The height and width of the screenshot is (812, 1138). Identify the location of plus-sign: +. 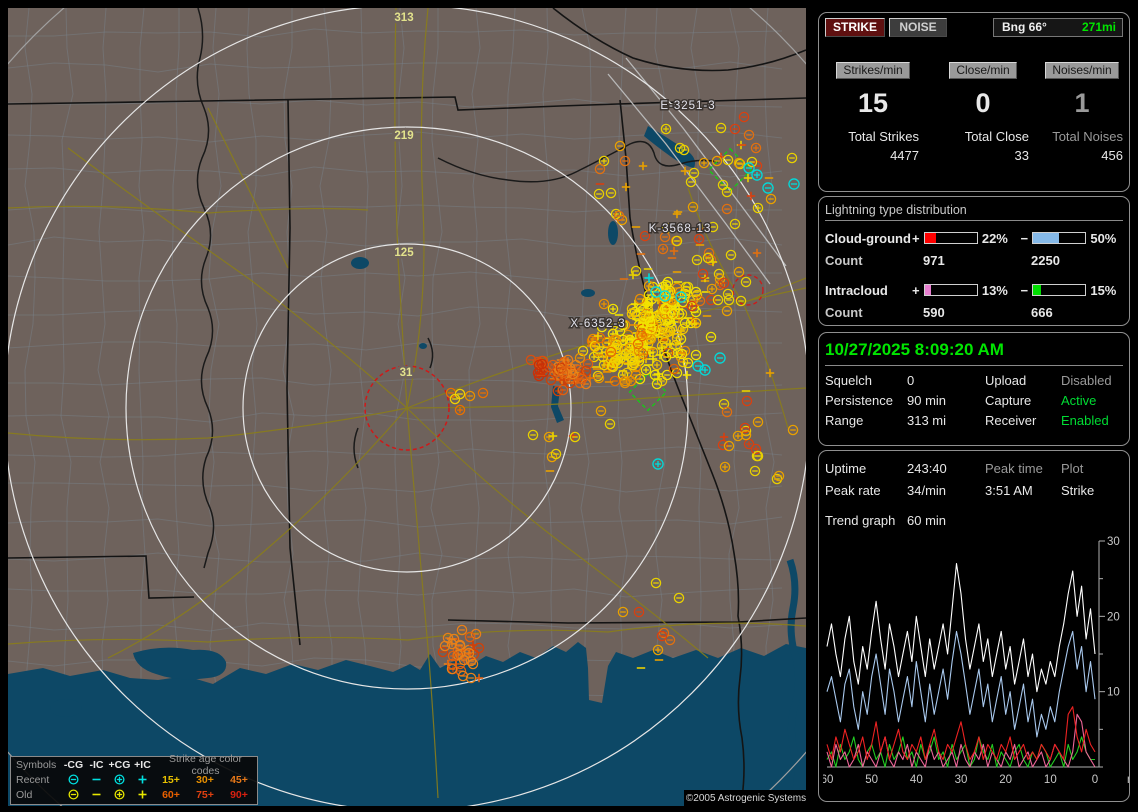
(916, 290).